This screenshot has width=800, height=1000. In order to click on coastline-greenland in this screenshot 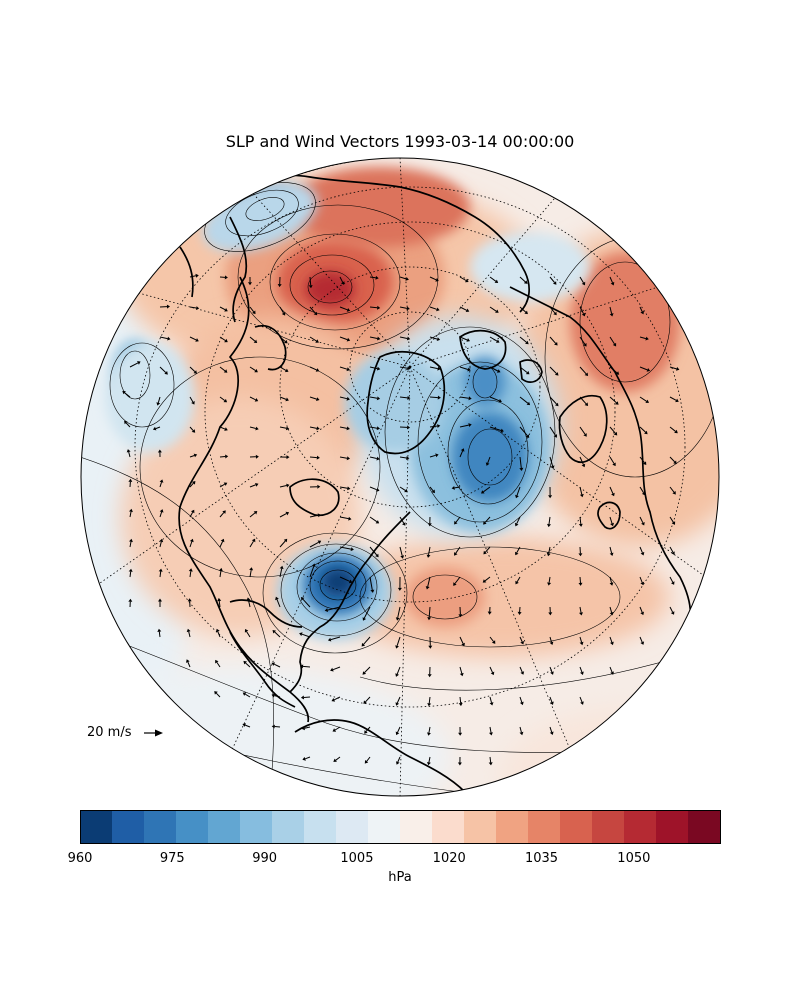, I will do `click(406, 402)`.